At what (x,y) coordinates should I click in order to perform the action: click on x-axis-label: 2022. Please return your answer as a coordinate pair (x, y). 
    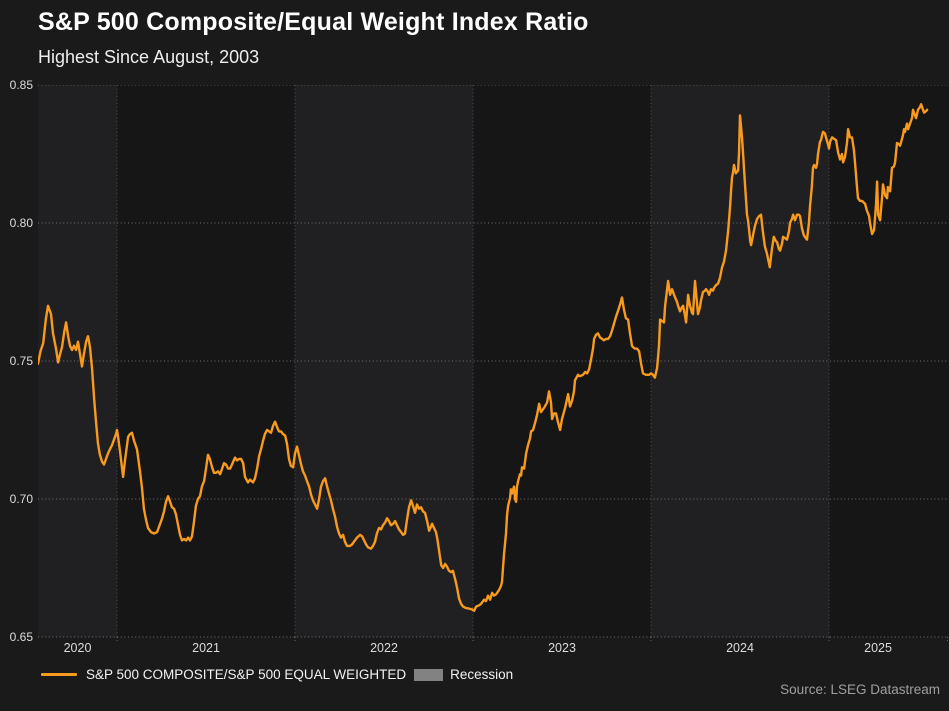
    Looking at the image, I should click on (384, 648).